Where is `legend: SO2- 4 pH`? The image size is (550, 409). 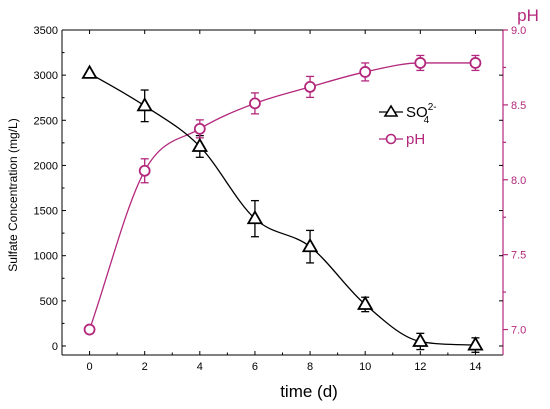 legend: SO2- 4 pH is located at coordinates (408, 125).